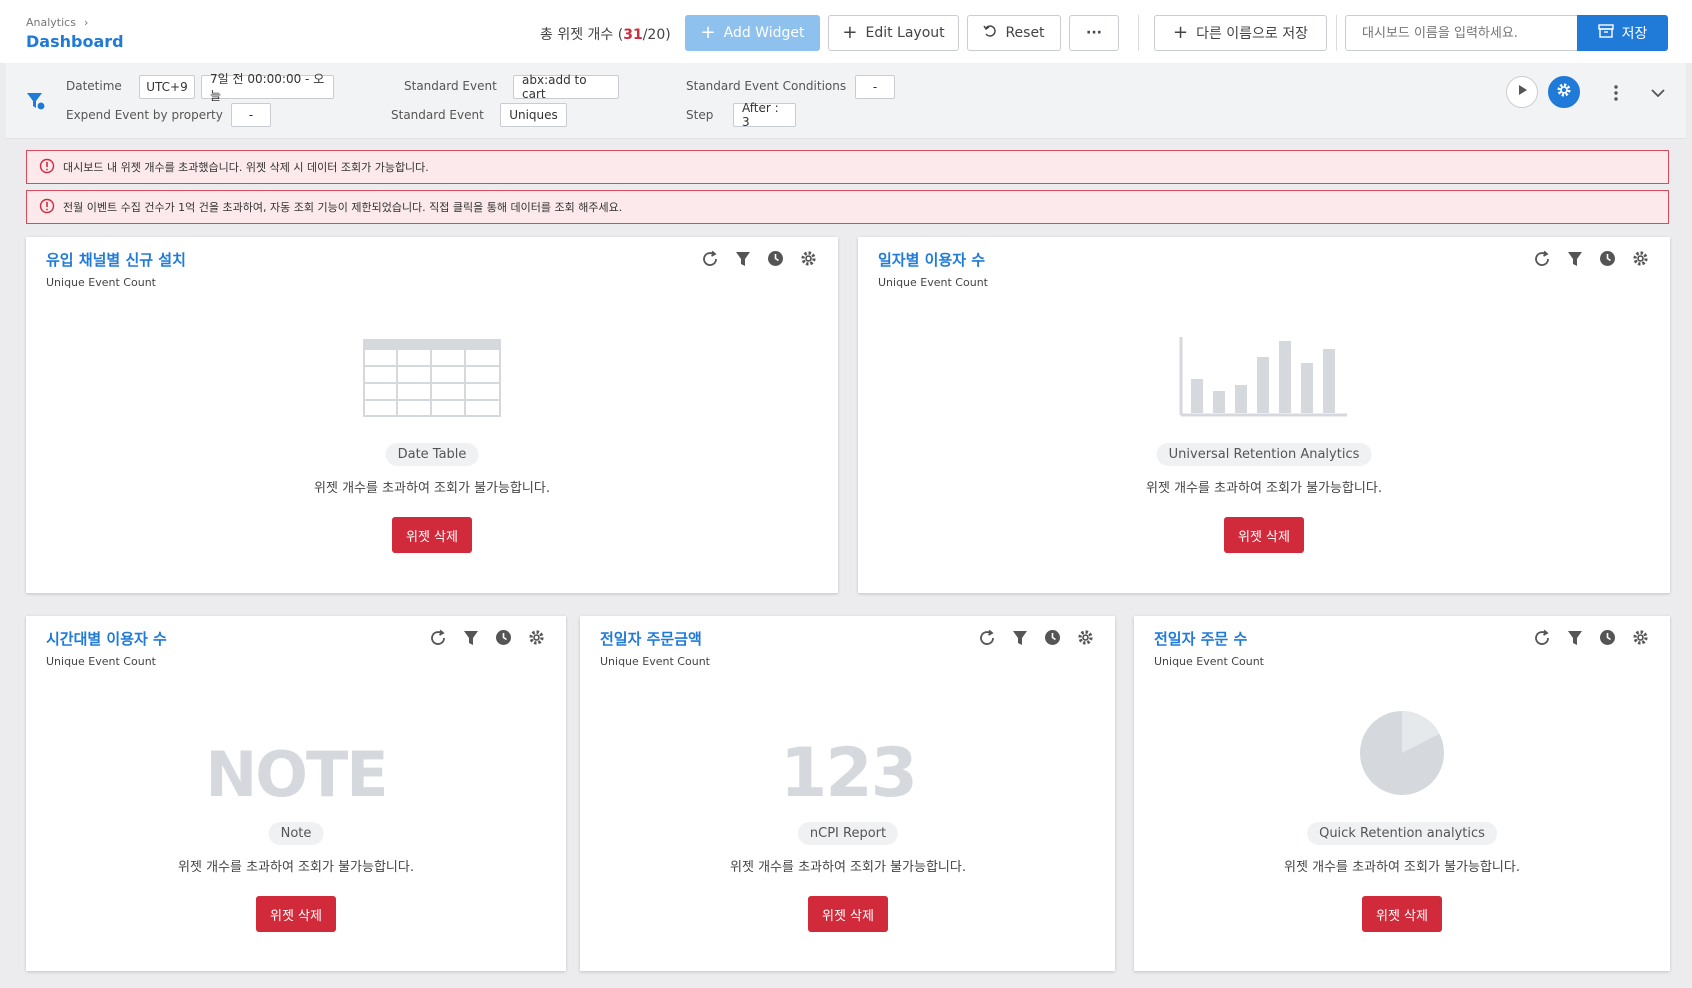 This screenshot has height=988, width=1692. Describe the element at coordinates (766, 86) in the screenshot. I see `conditions-label: Standard Event Conditions` at that location.